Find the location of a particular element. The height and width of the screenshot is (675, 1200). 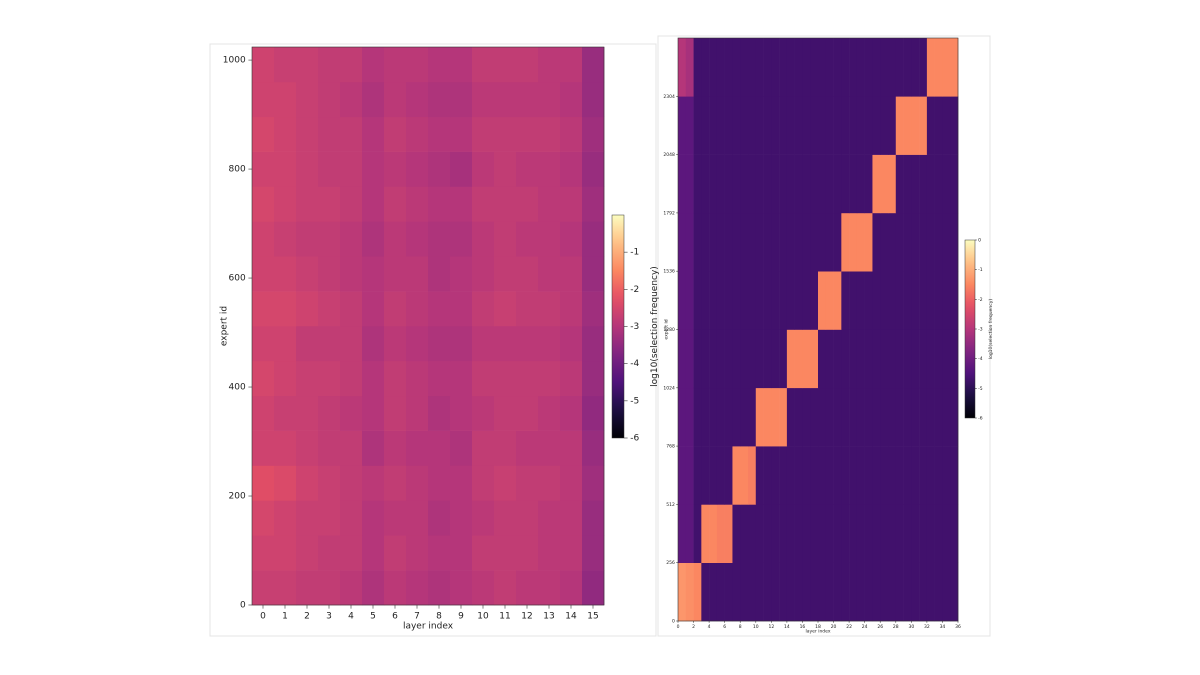

x-tick-label: 4 is located at coordinates (709, 627).